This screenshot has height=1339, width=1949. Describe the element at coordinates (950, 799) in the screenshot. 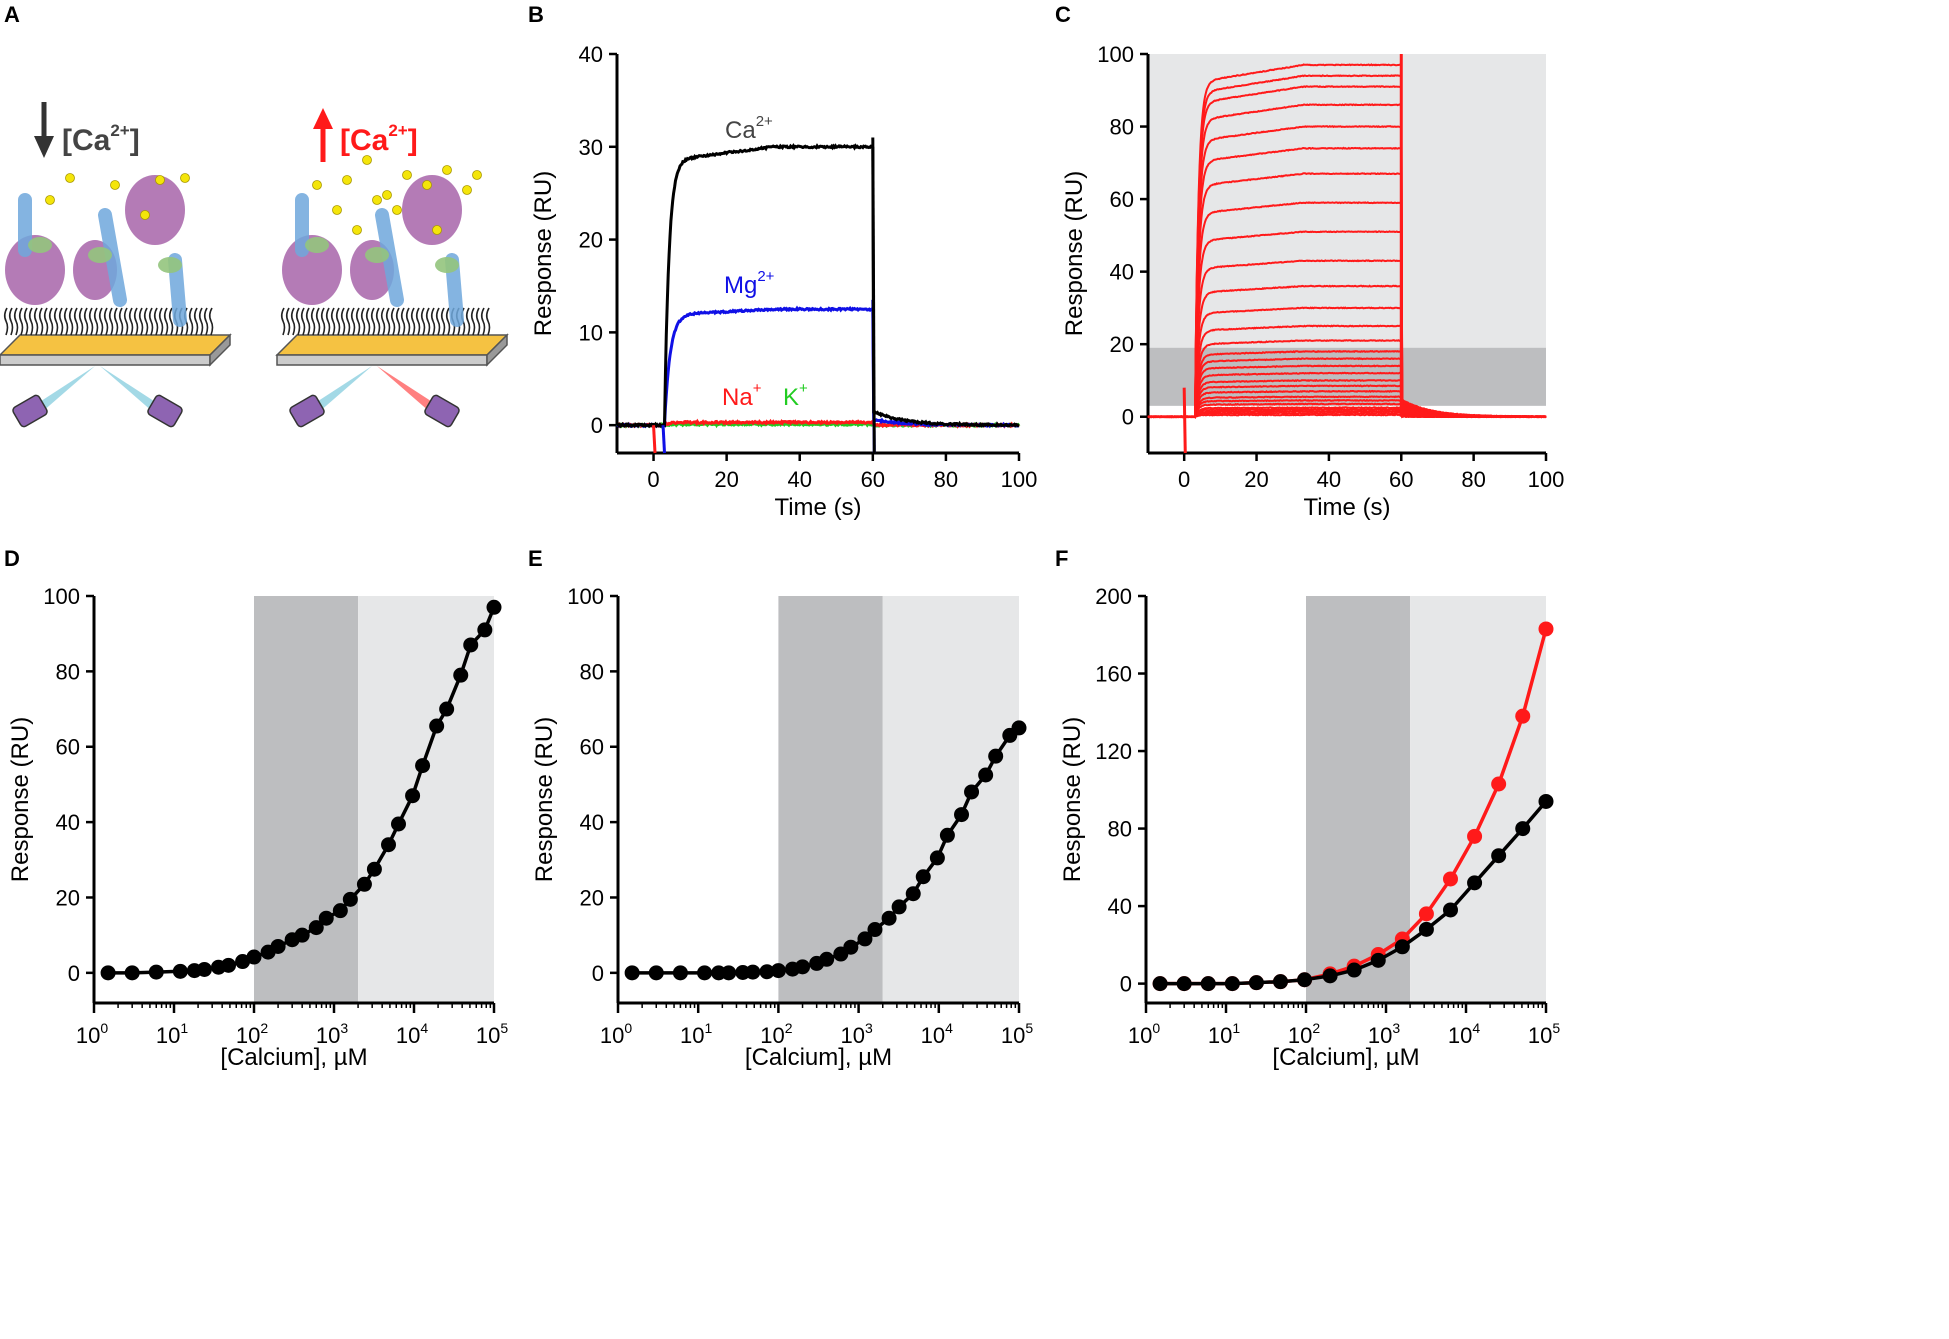

I see `shaded-region-light` at that location.